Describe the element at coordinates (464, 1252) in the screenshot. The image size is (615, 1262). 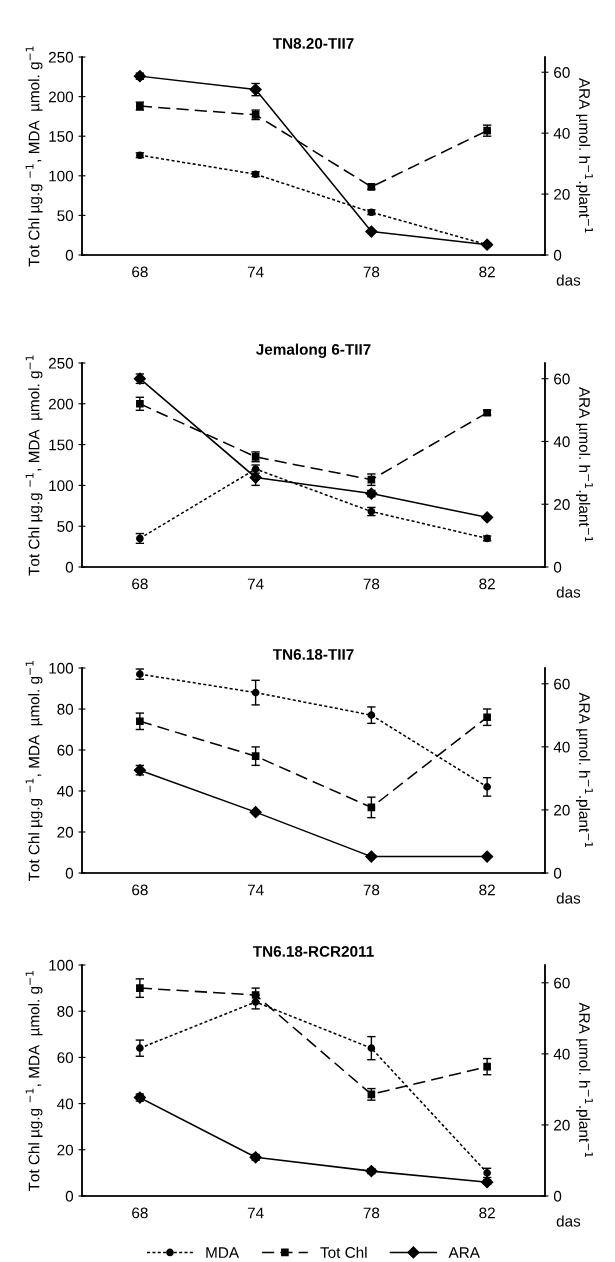
I see `legend-label: ARA` at that location.